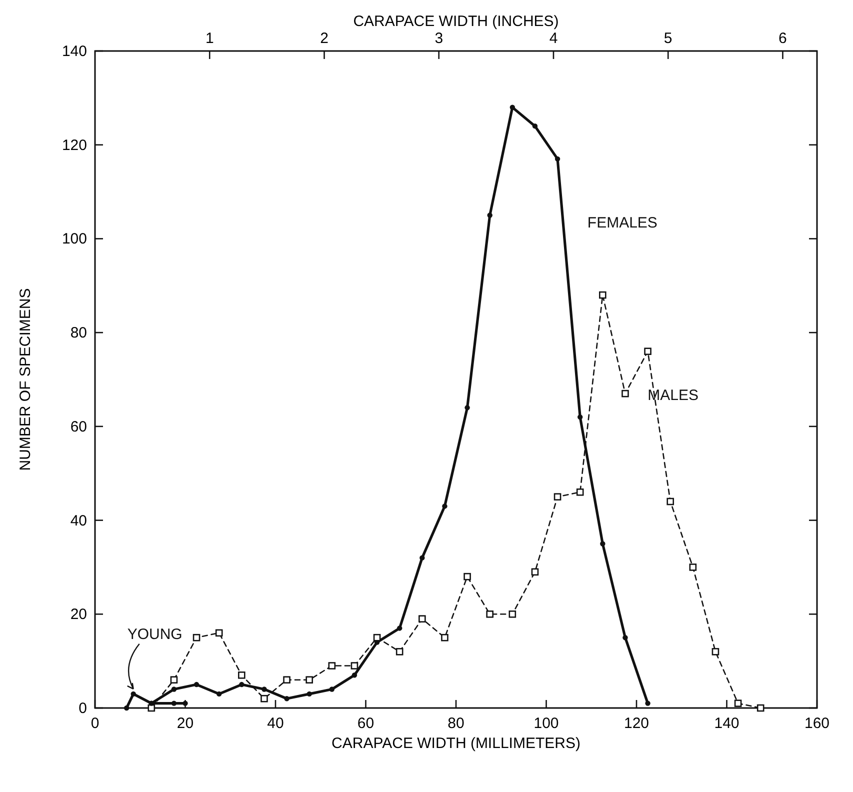 This screenshot has height=792, width=853. What do you see at coordinates (637, 723) in the screenshot?
I see `x-tick-label: 120` at bounding box center [637, 723].